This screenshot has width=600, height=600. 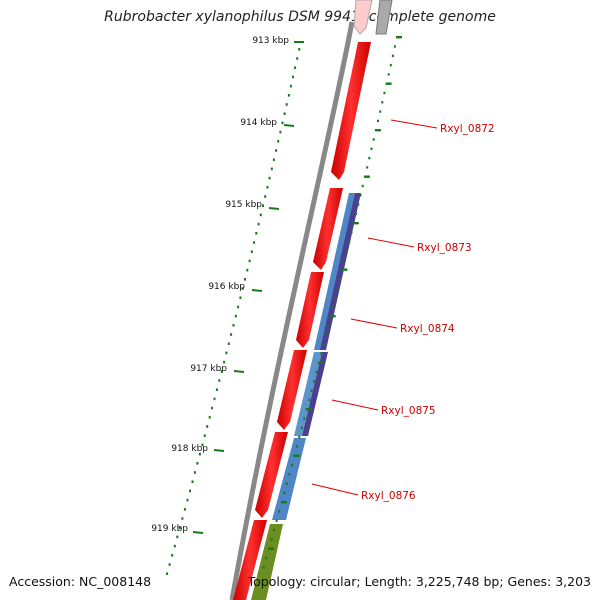 I want to click on gene-label: Rxyl_0873, so click(x=444, y=248).